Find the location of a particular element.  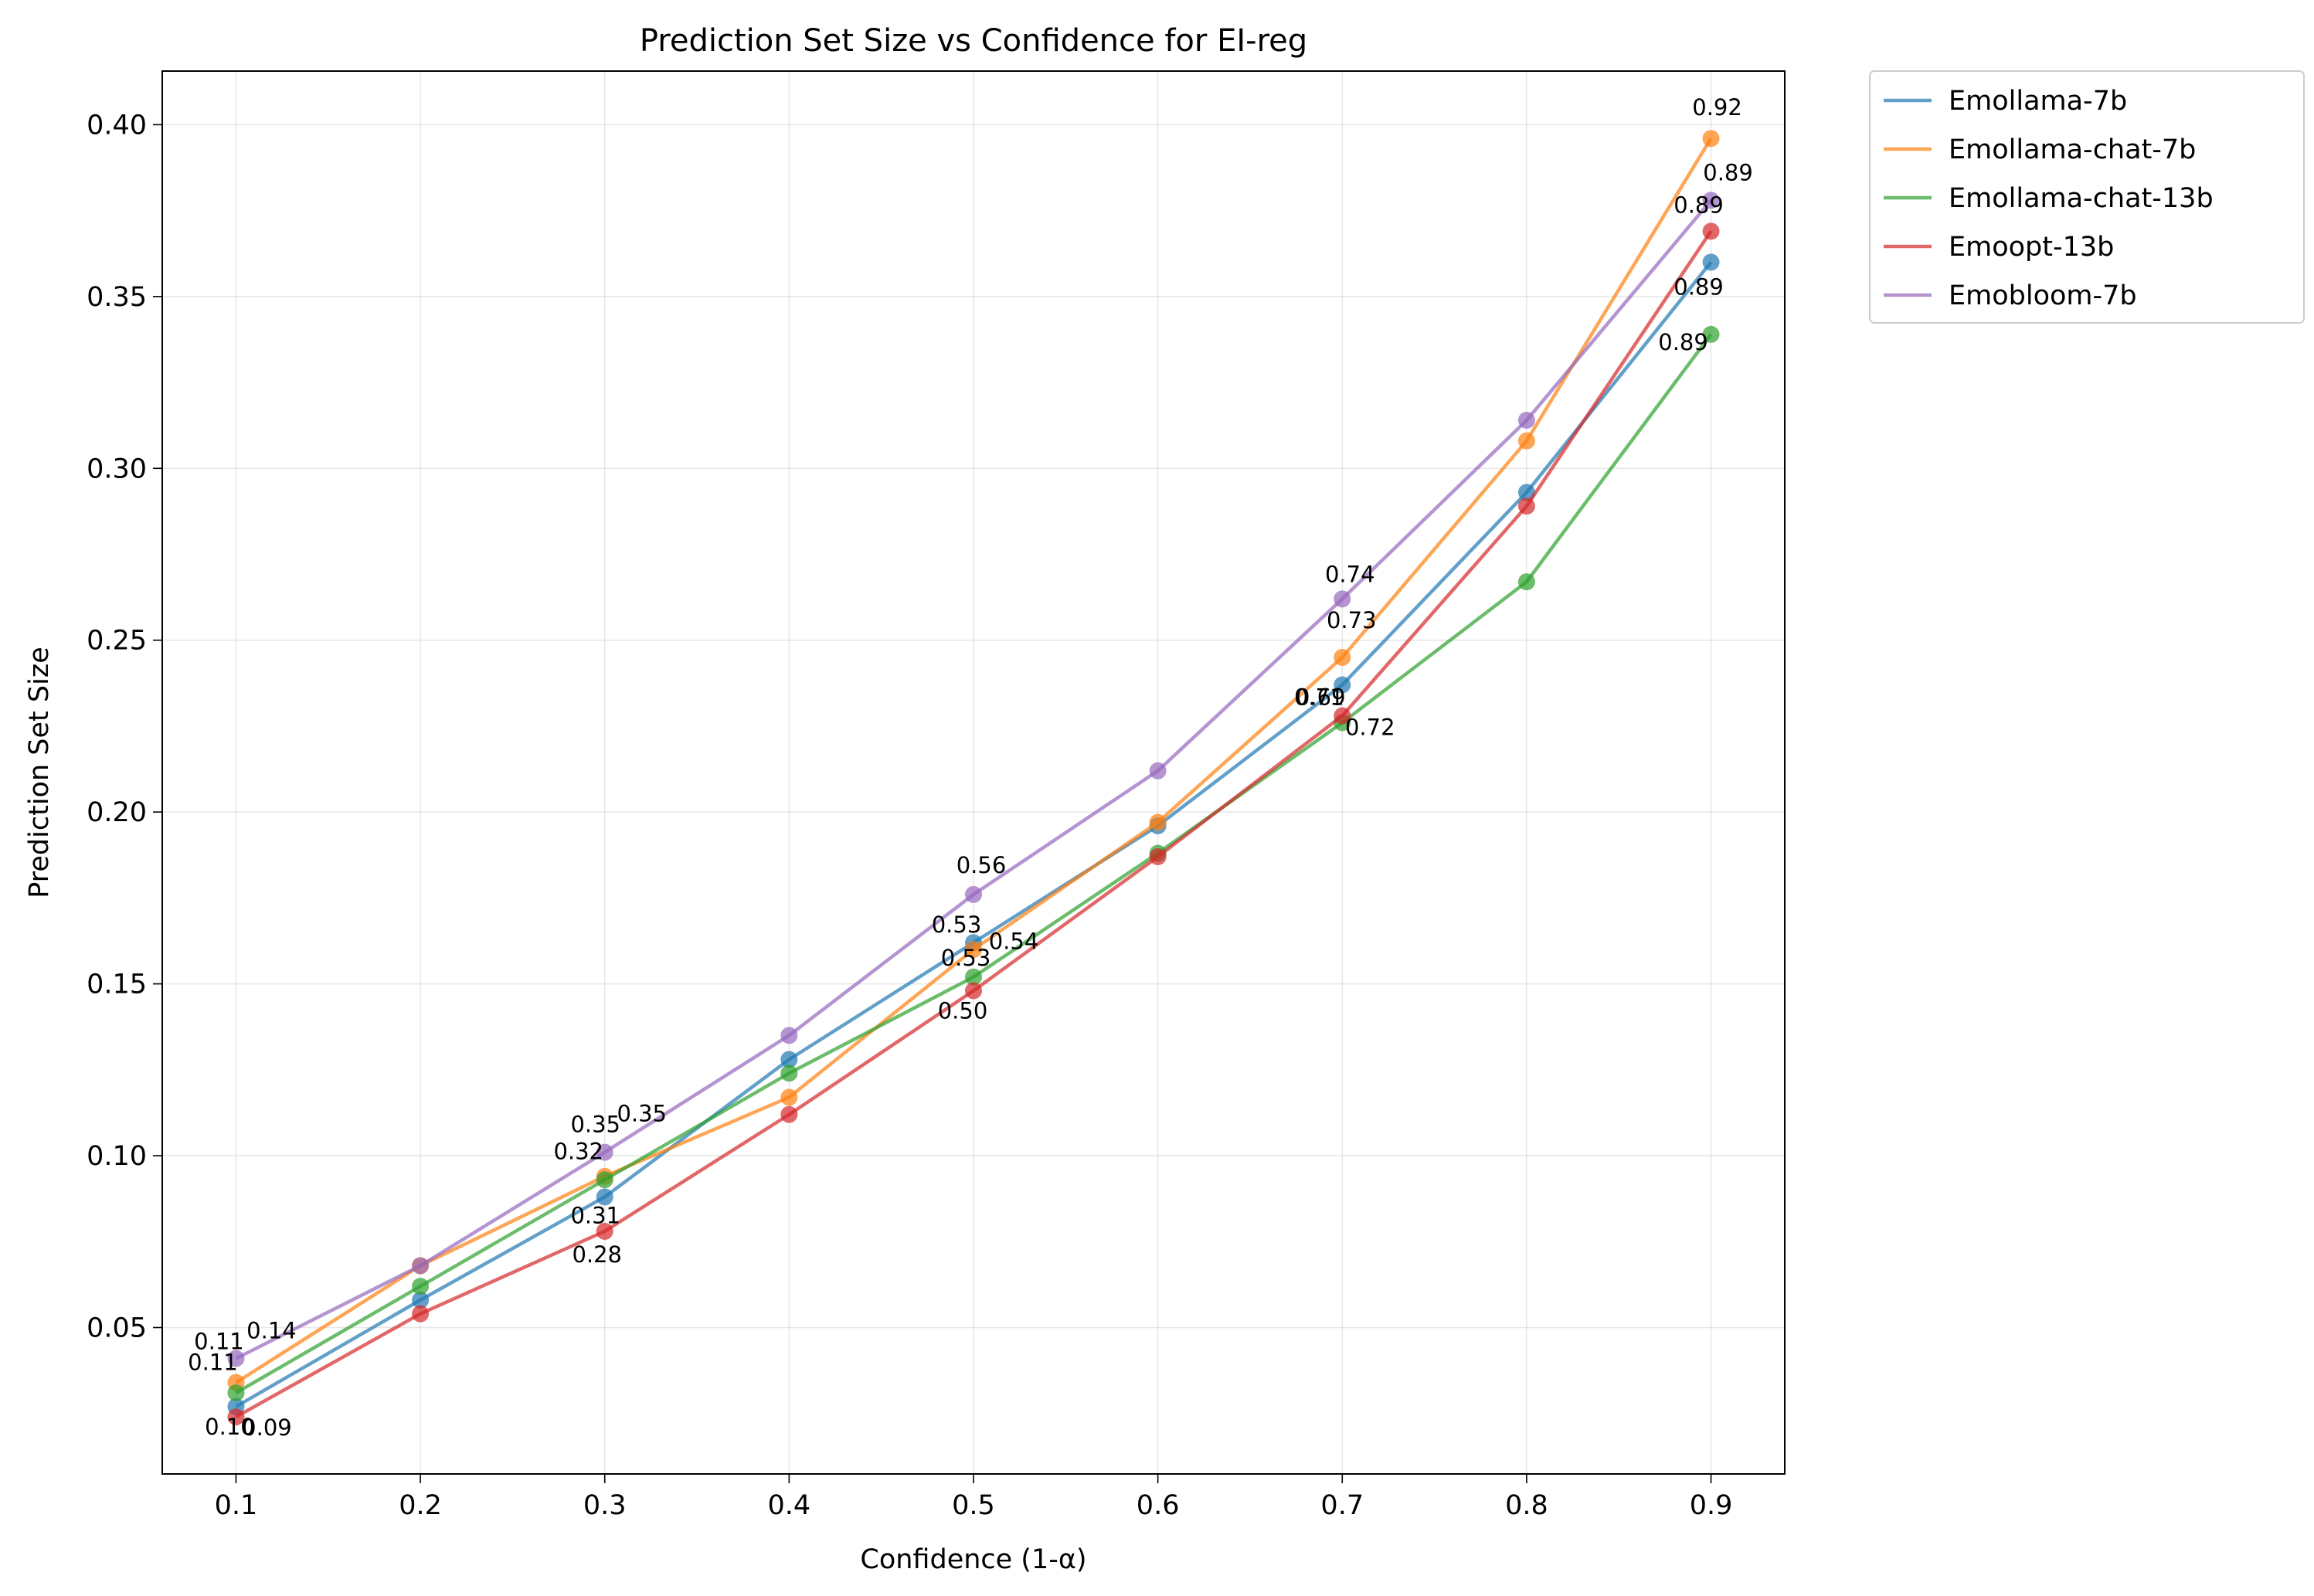

legend-label: Emobloom-7b is located at coordinates (2043, 295).